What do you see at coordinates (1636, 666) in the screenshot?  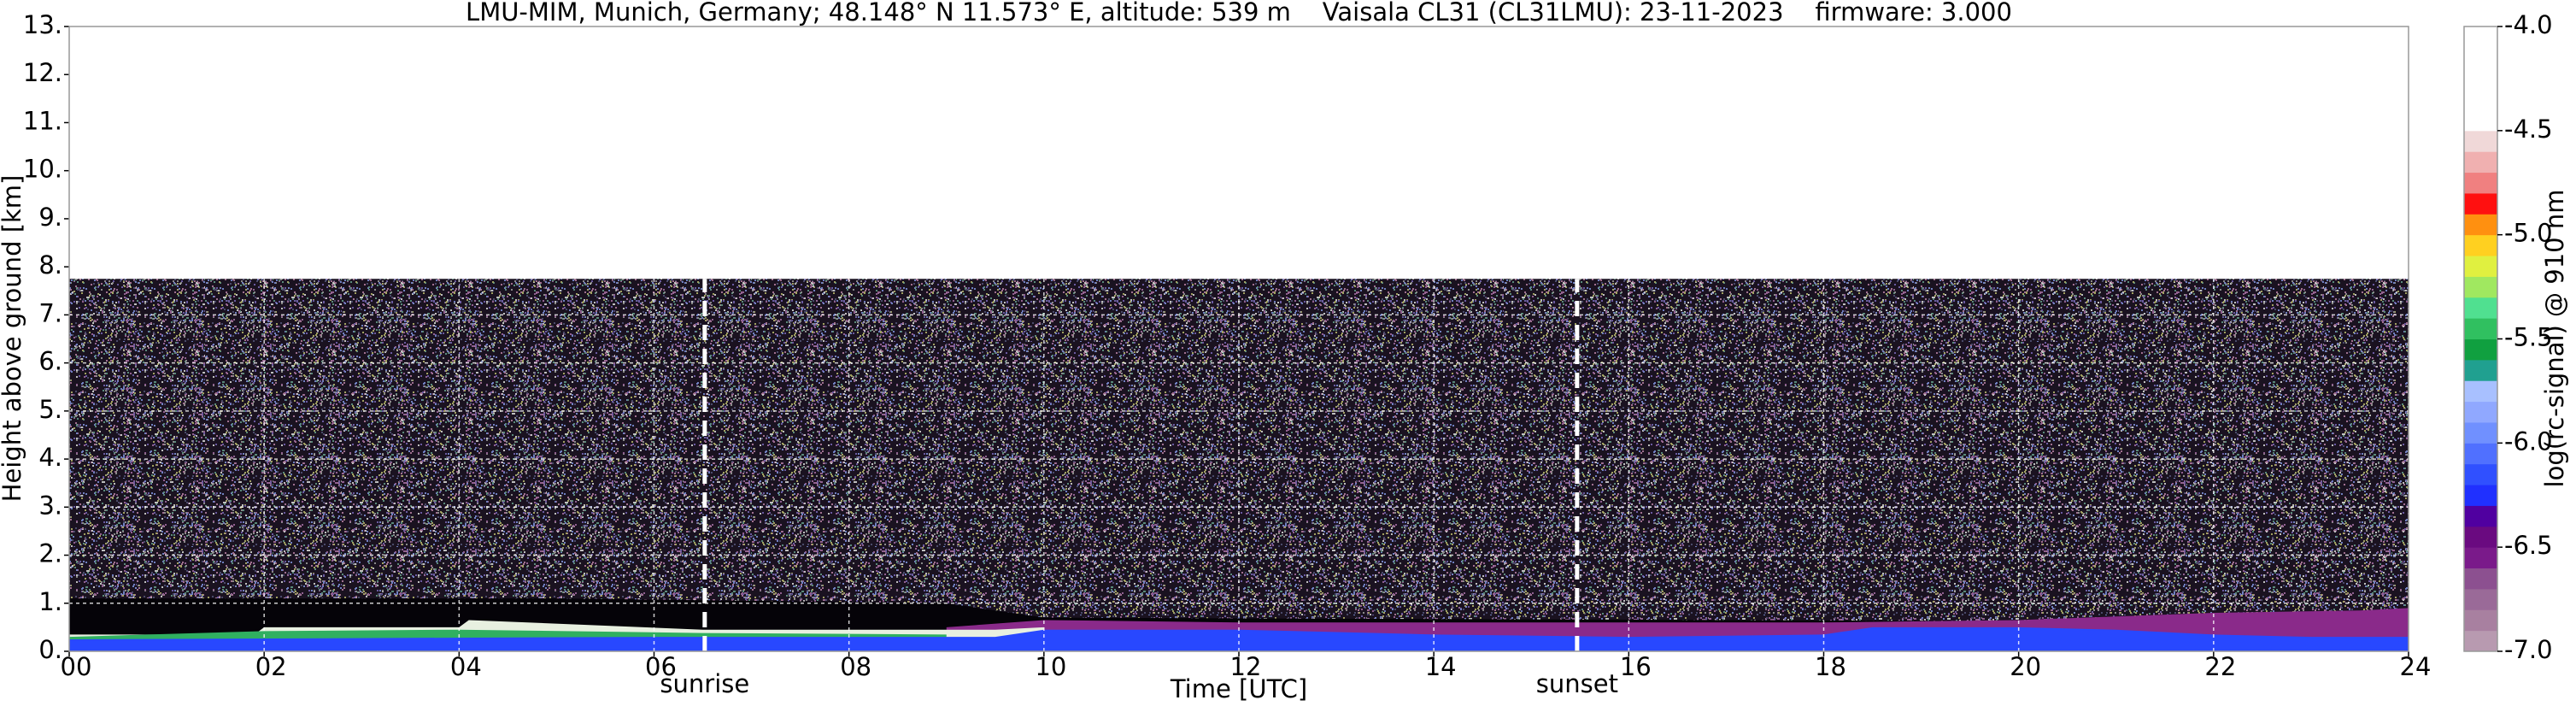 I see `x-tick-label: 16` at bounding box center [1636, 666].